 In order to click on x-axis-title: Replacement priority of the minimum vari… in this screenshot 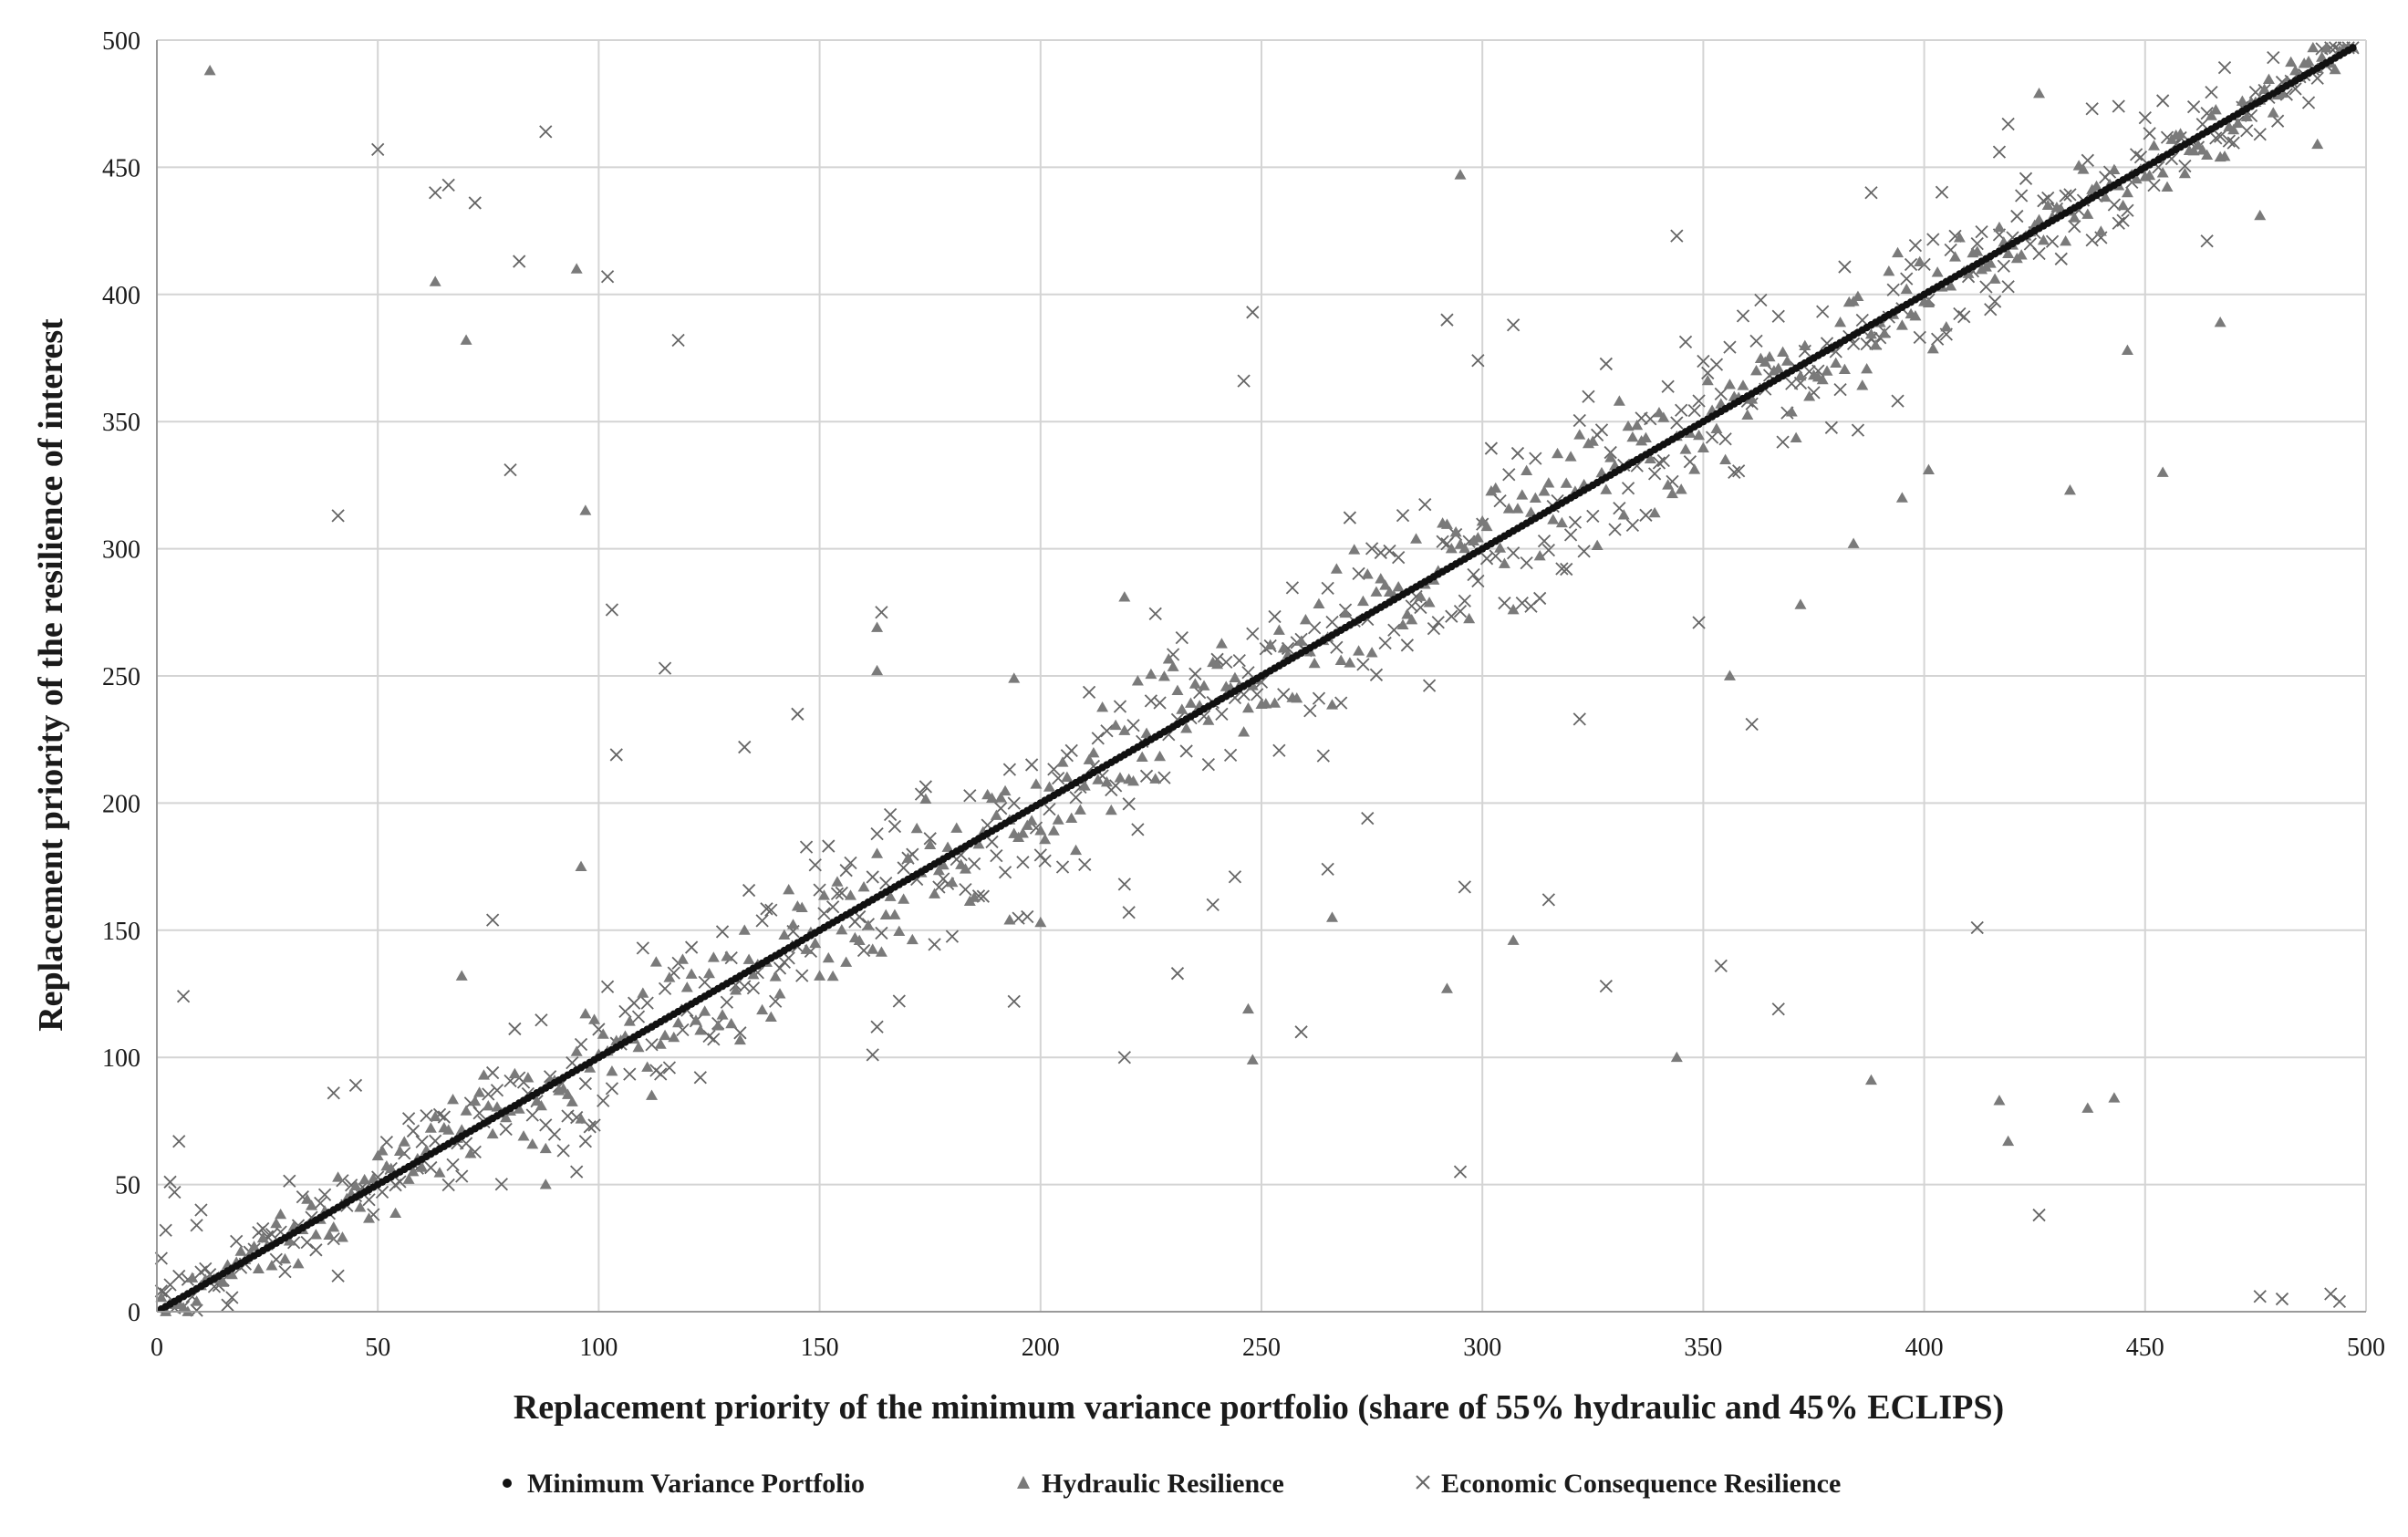, I will do `click(1259, 1407)`.